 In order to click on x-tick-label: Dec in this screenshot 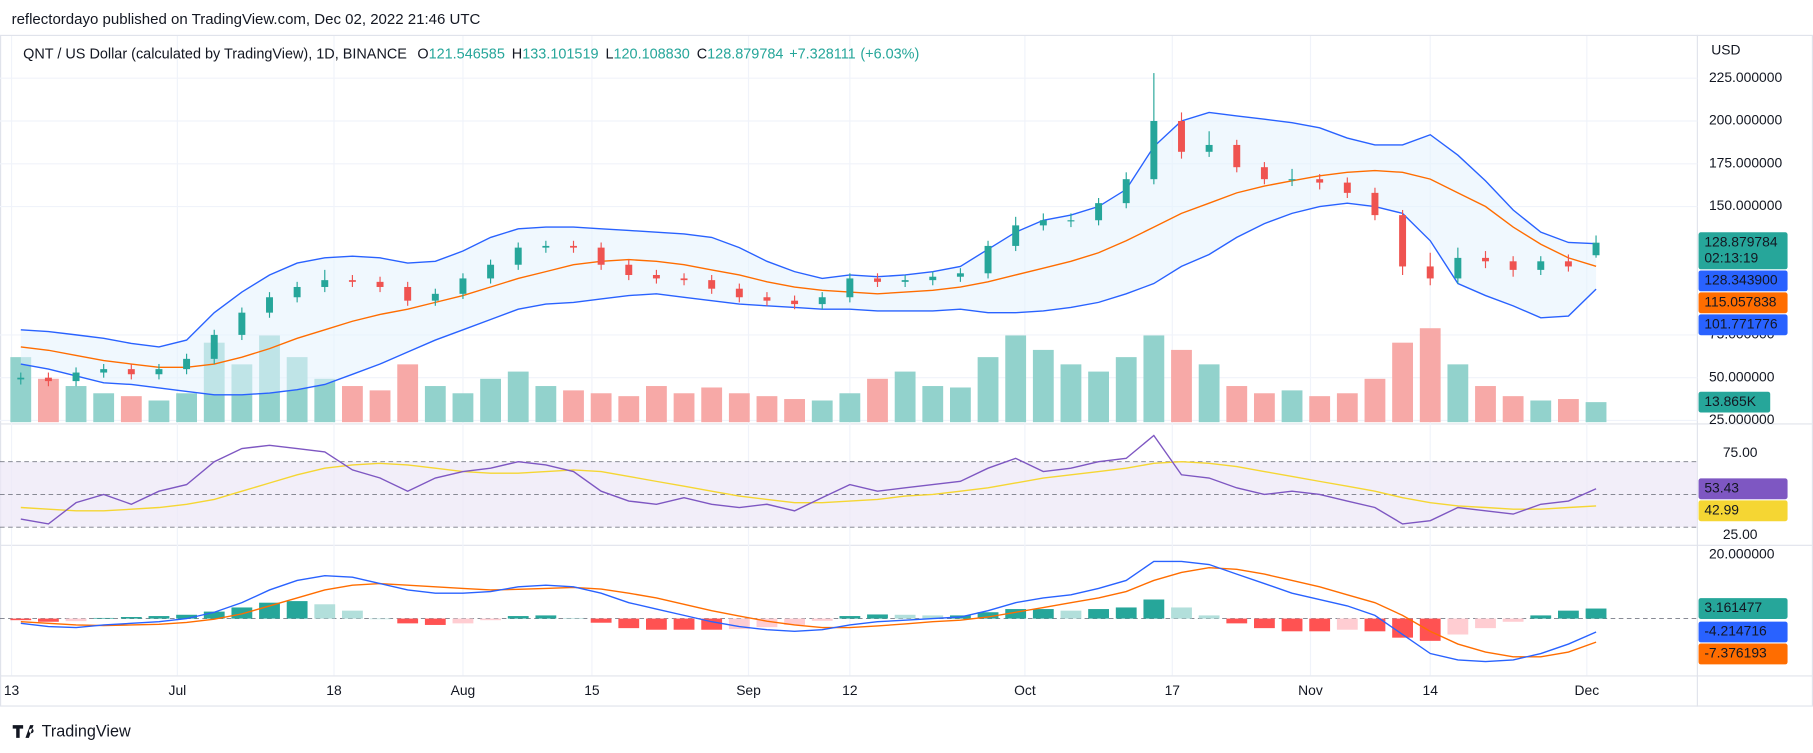, I will do `click(1587, 690)`.